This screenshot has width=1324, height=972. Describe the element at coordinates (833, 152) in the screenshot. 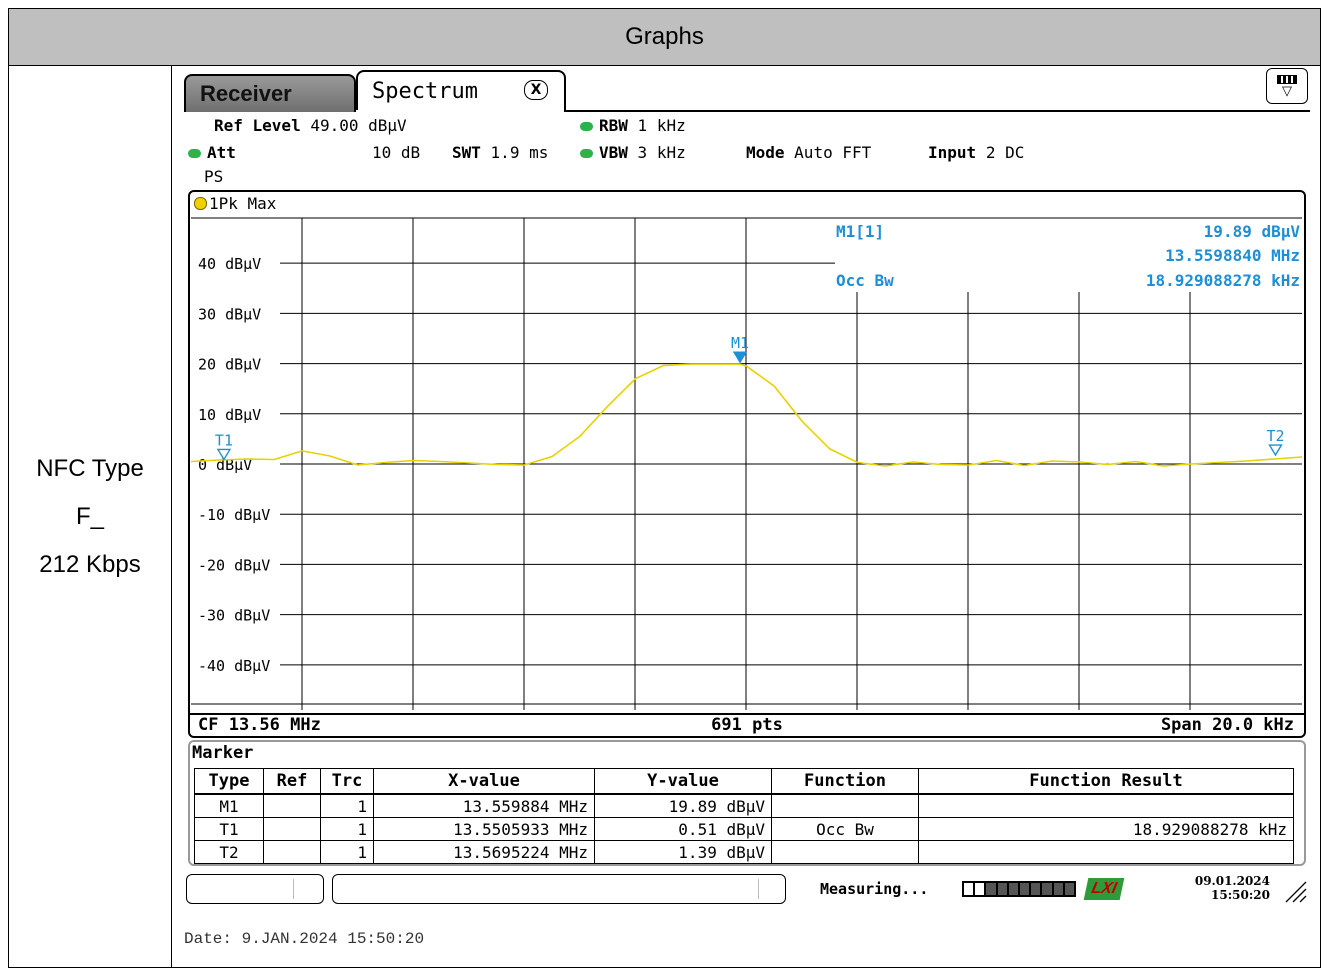

I see `mode-value: Auto FFT` at that location.